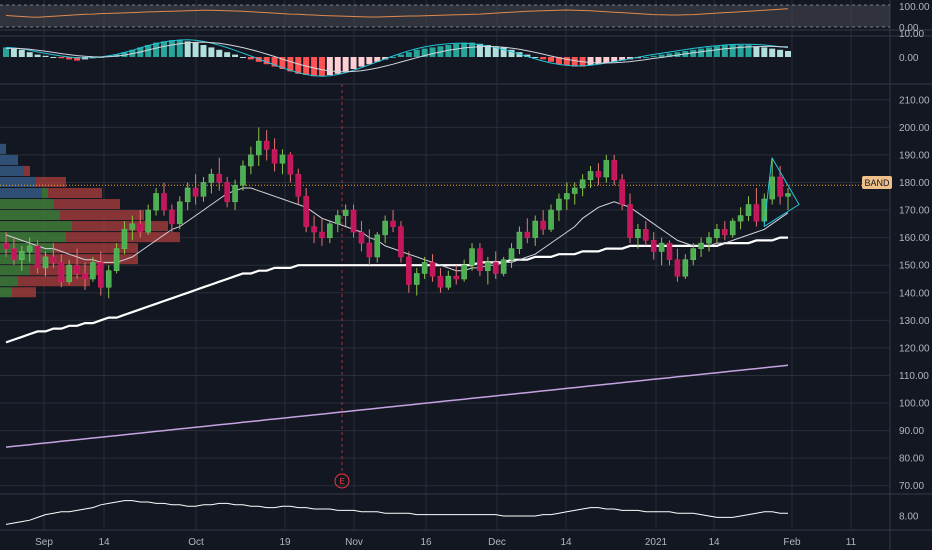 The width and height of the screenshot is (932, 550). Describe the element at coordinates (909, 28) in the screenshot. I see `rsi-tick-label: 0.00` at that location.